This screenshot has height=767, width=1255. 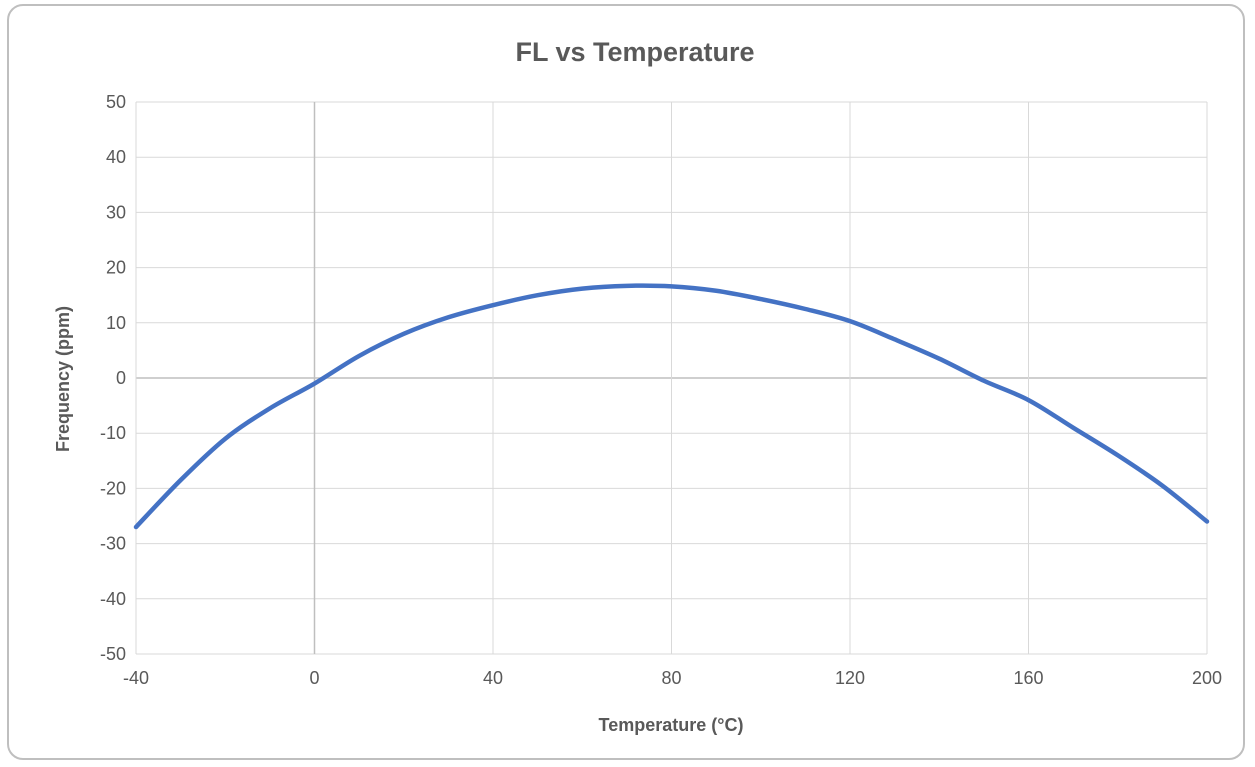 I want to click on x-tick-label: -40, so click(x=136, y=678).